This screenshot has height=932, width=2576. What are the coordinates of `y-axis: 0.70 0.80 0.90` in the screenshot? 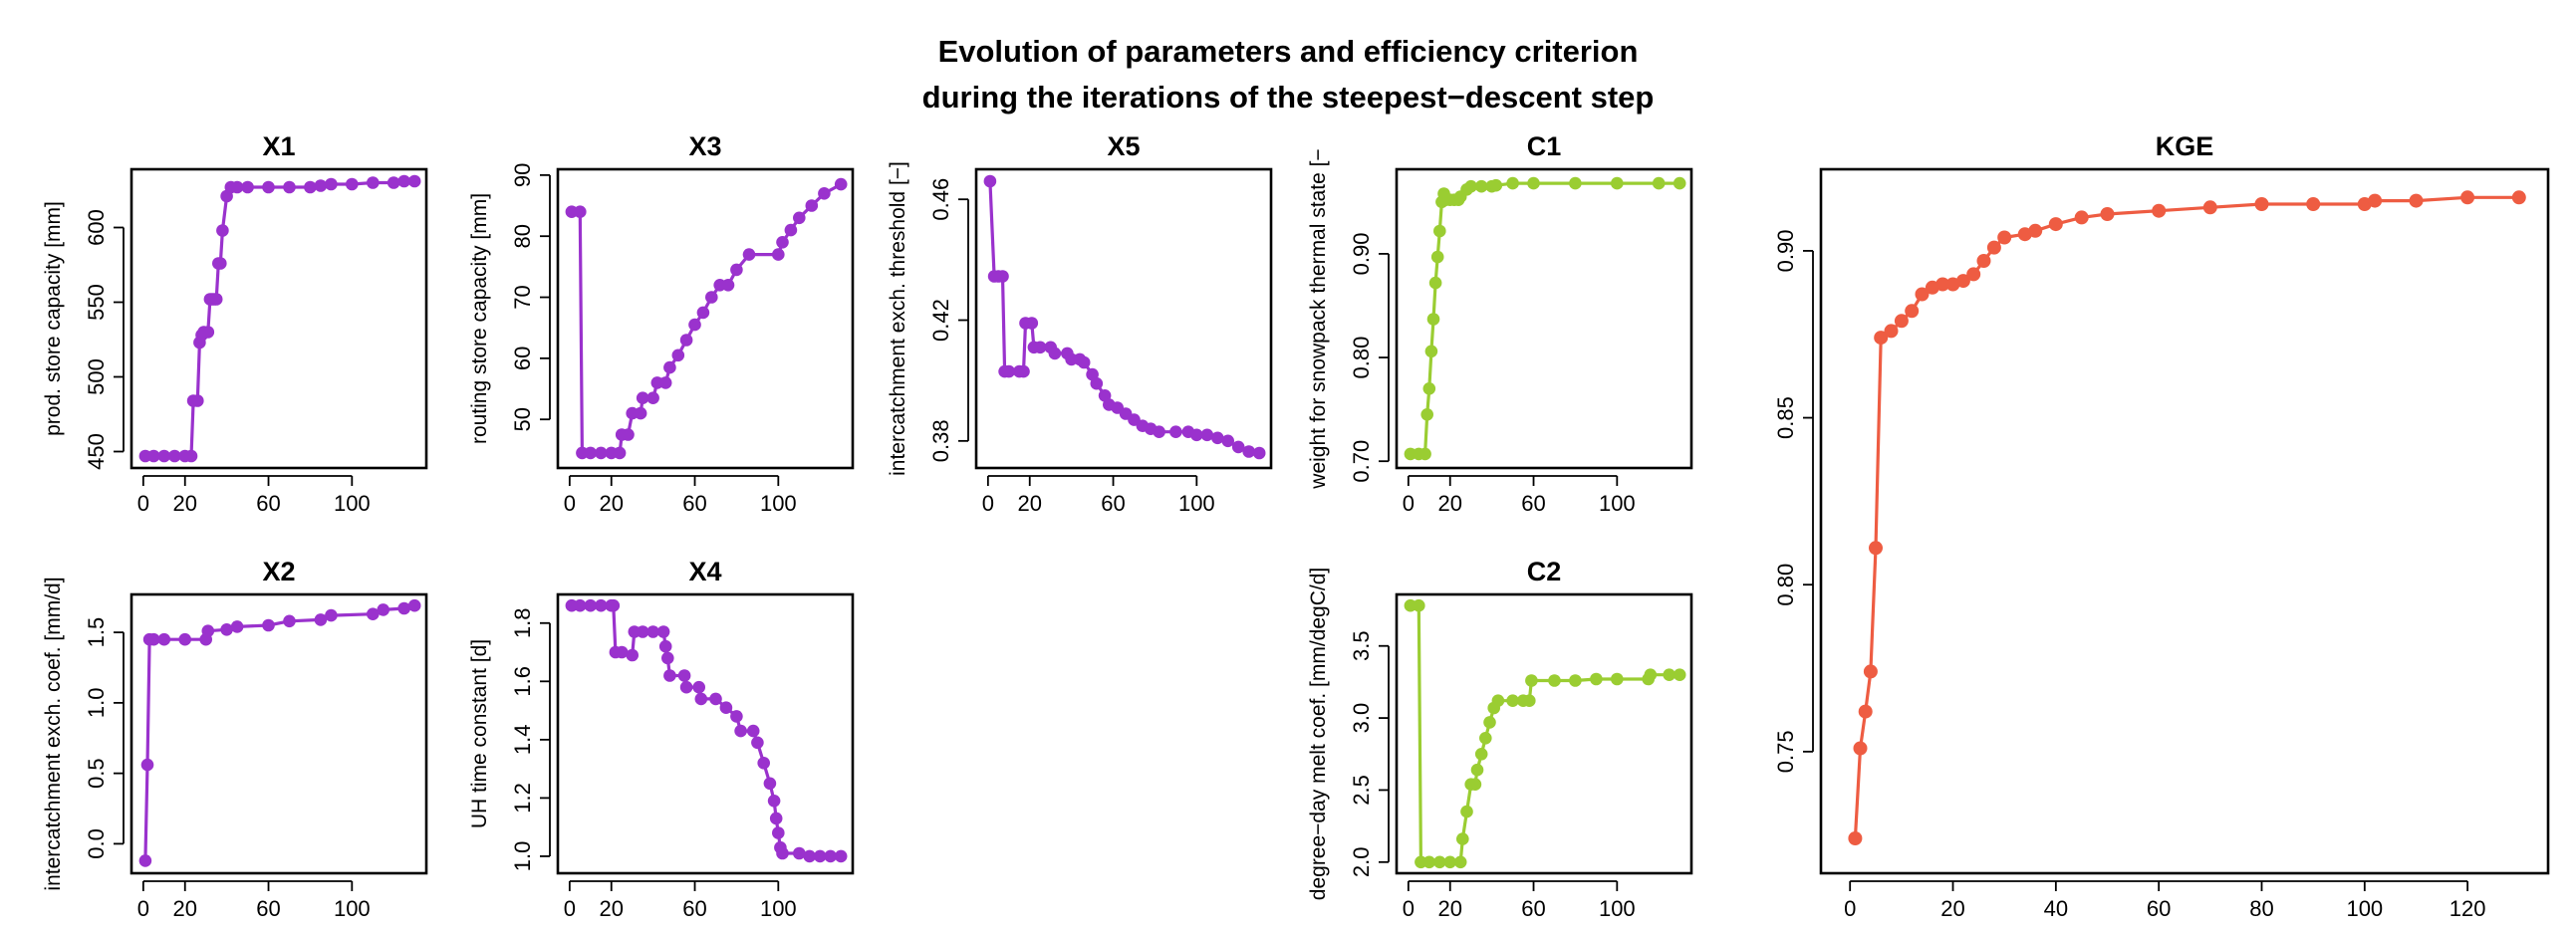 It's located at (1369, 358).